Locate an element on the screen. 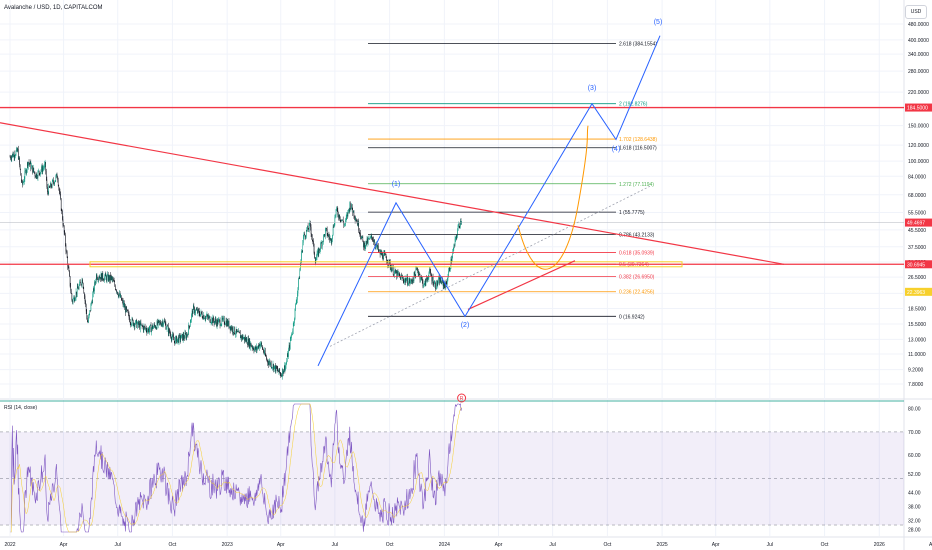 The height and width of the screenshot is (550, 932). price-tick-label: 68.0000 is located at coordinates (917, 196).